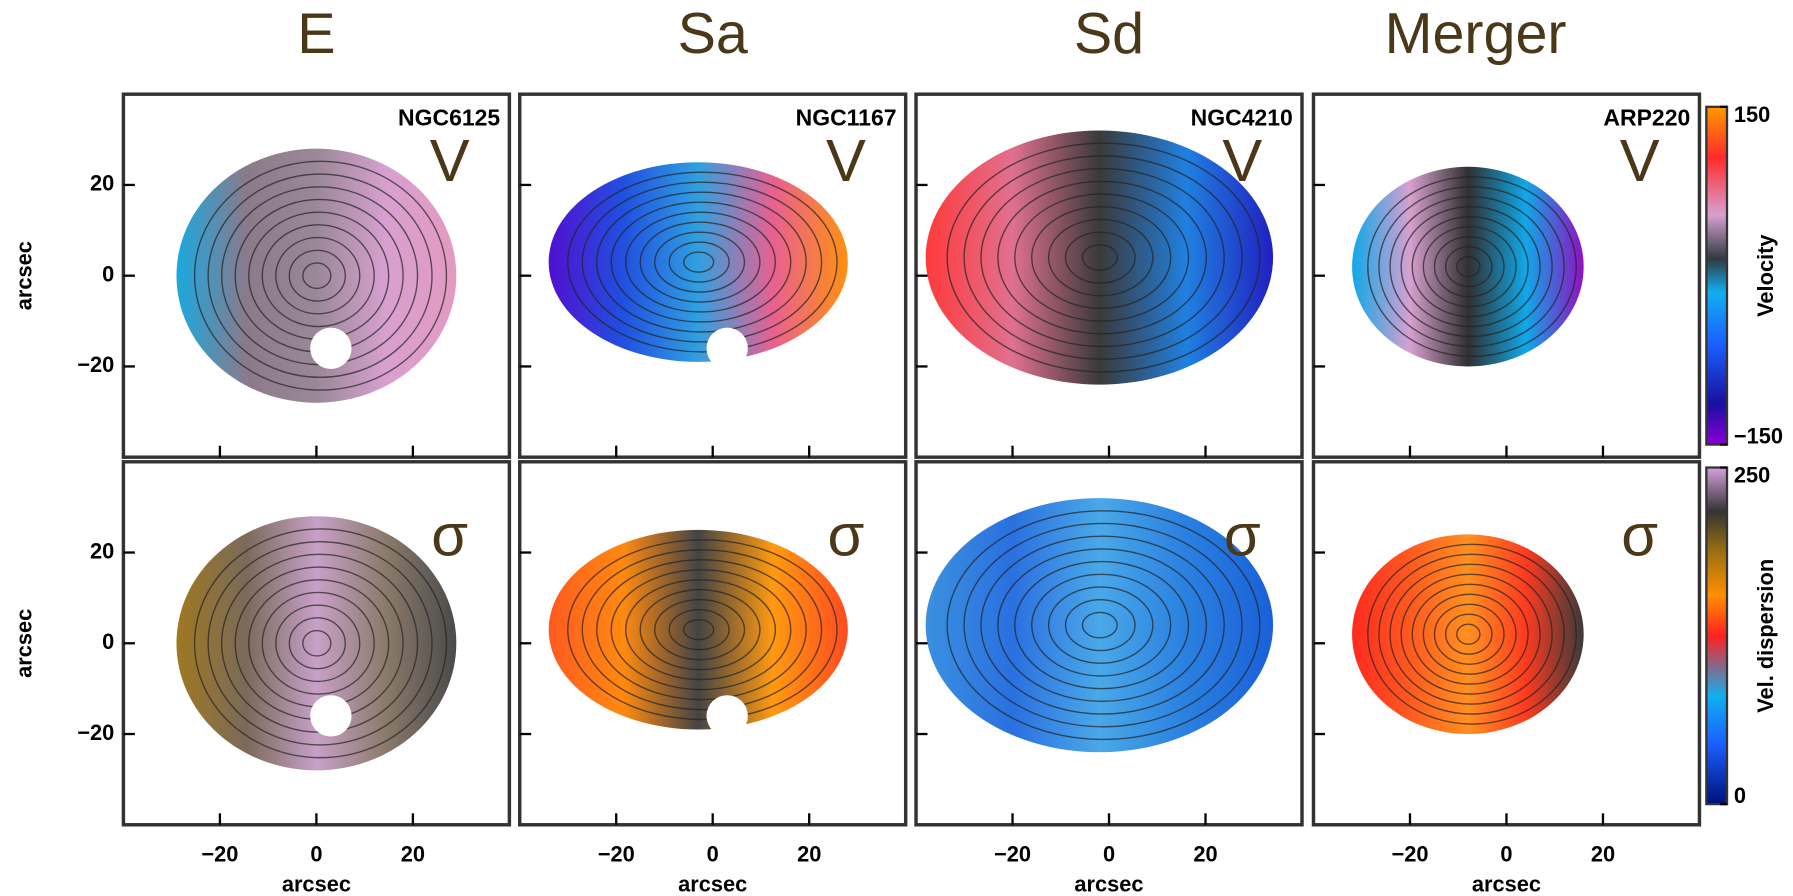 This screenshot has width=1793, height=896. Describe the element at coordinates (1758, 435) in the screenshot. I see `colorbar-tick-label: −150` at that location.